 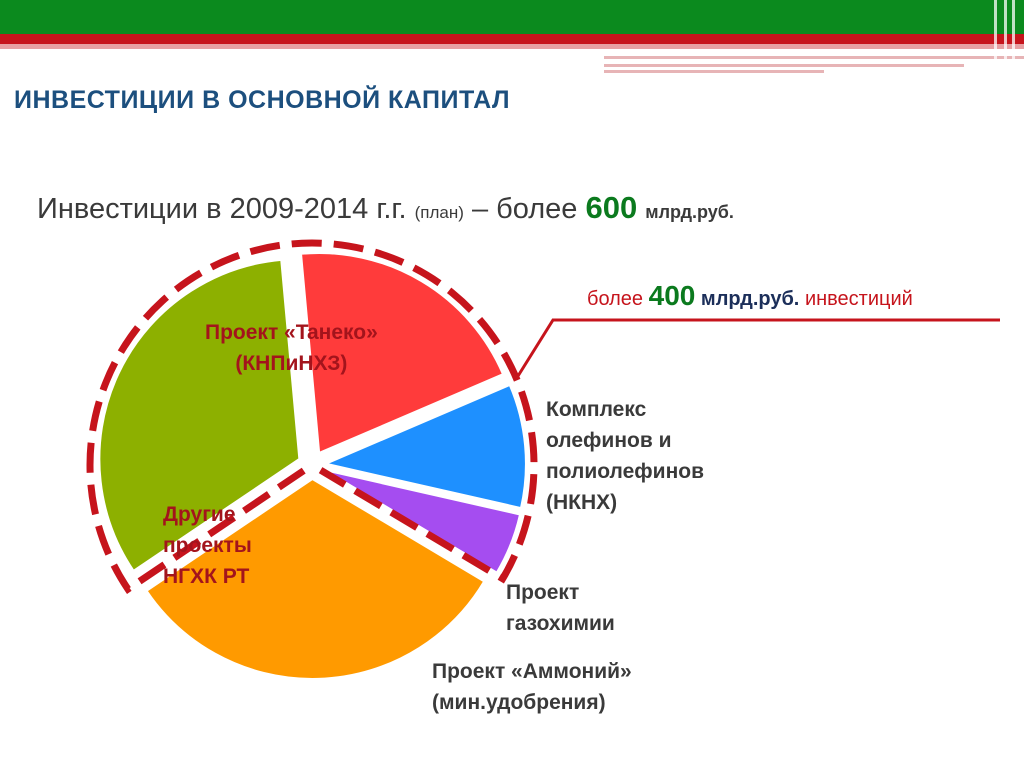 I want to click on slice-label-other: Другие проекты НГХК РТ, so click(x=207, y=545).